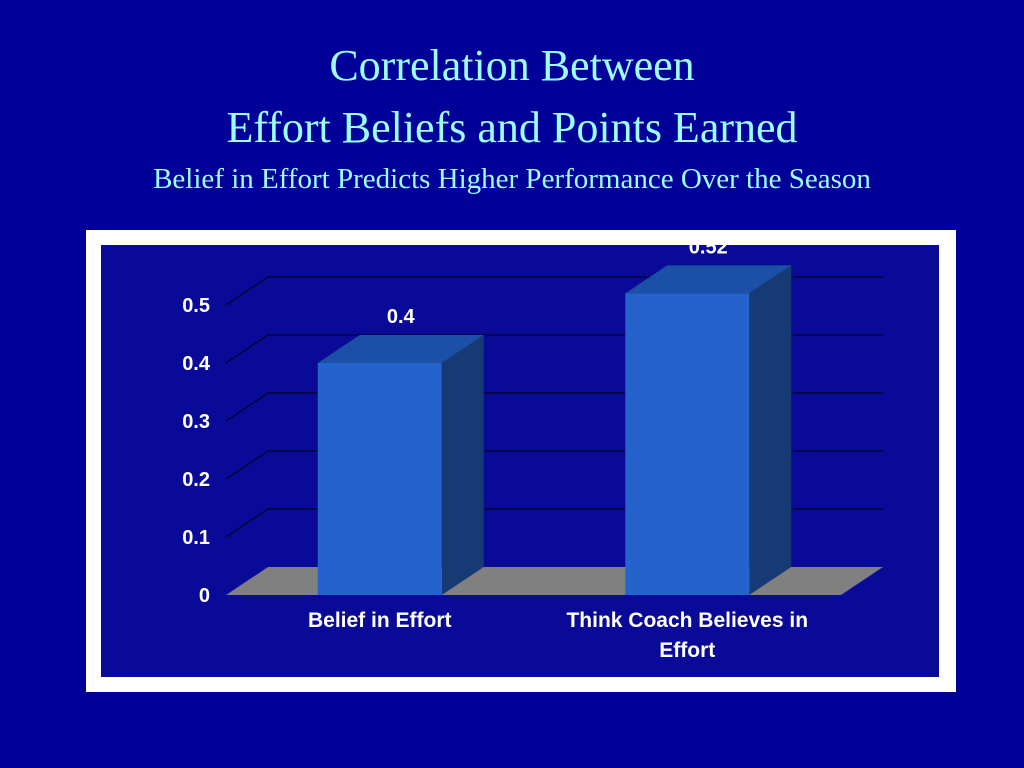 The image size is (1024, 768). What do you see at coordinates (380, 620) in the screenshot?
I see `category-label: Belief in Effort` at bounding box center [380, 620].